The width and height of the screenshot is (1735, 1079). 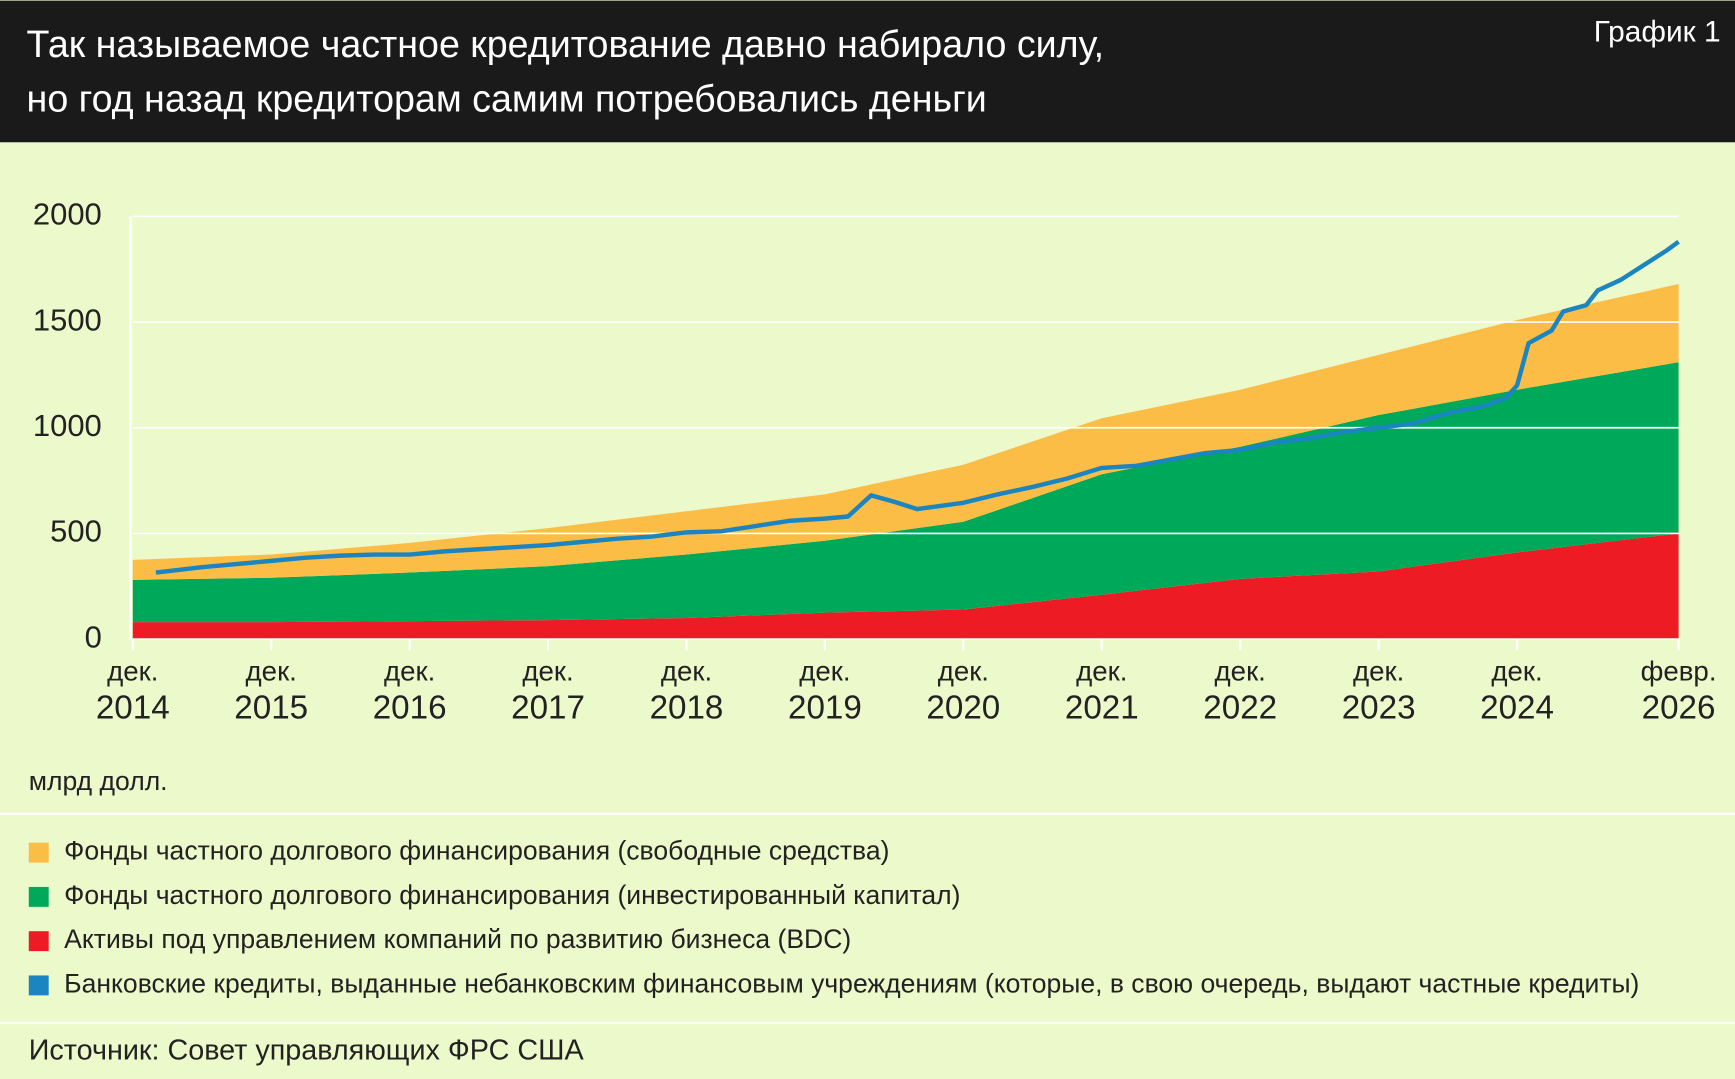 What do you see at coordinates (1517, 708) in the screenshot?
I see `x-tick-label: 2024` at bounding box center [1517, 708].